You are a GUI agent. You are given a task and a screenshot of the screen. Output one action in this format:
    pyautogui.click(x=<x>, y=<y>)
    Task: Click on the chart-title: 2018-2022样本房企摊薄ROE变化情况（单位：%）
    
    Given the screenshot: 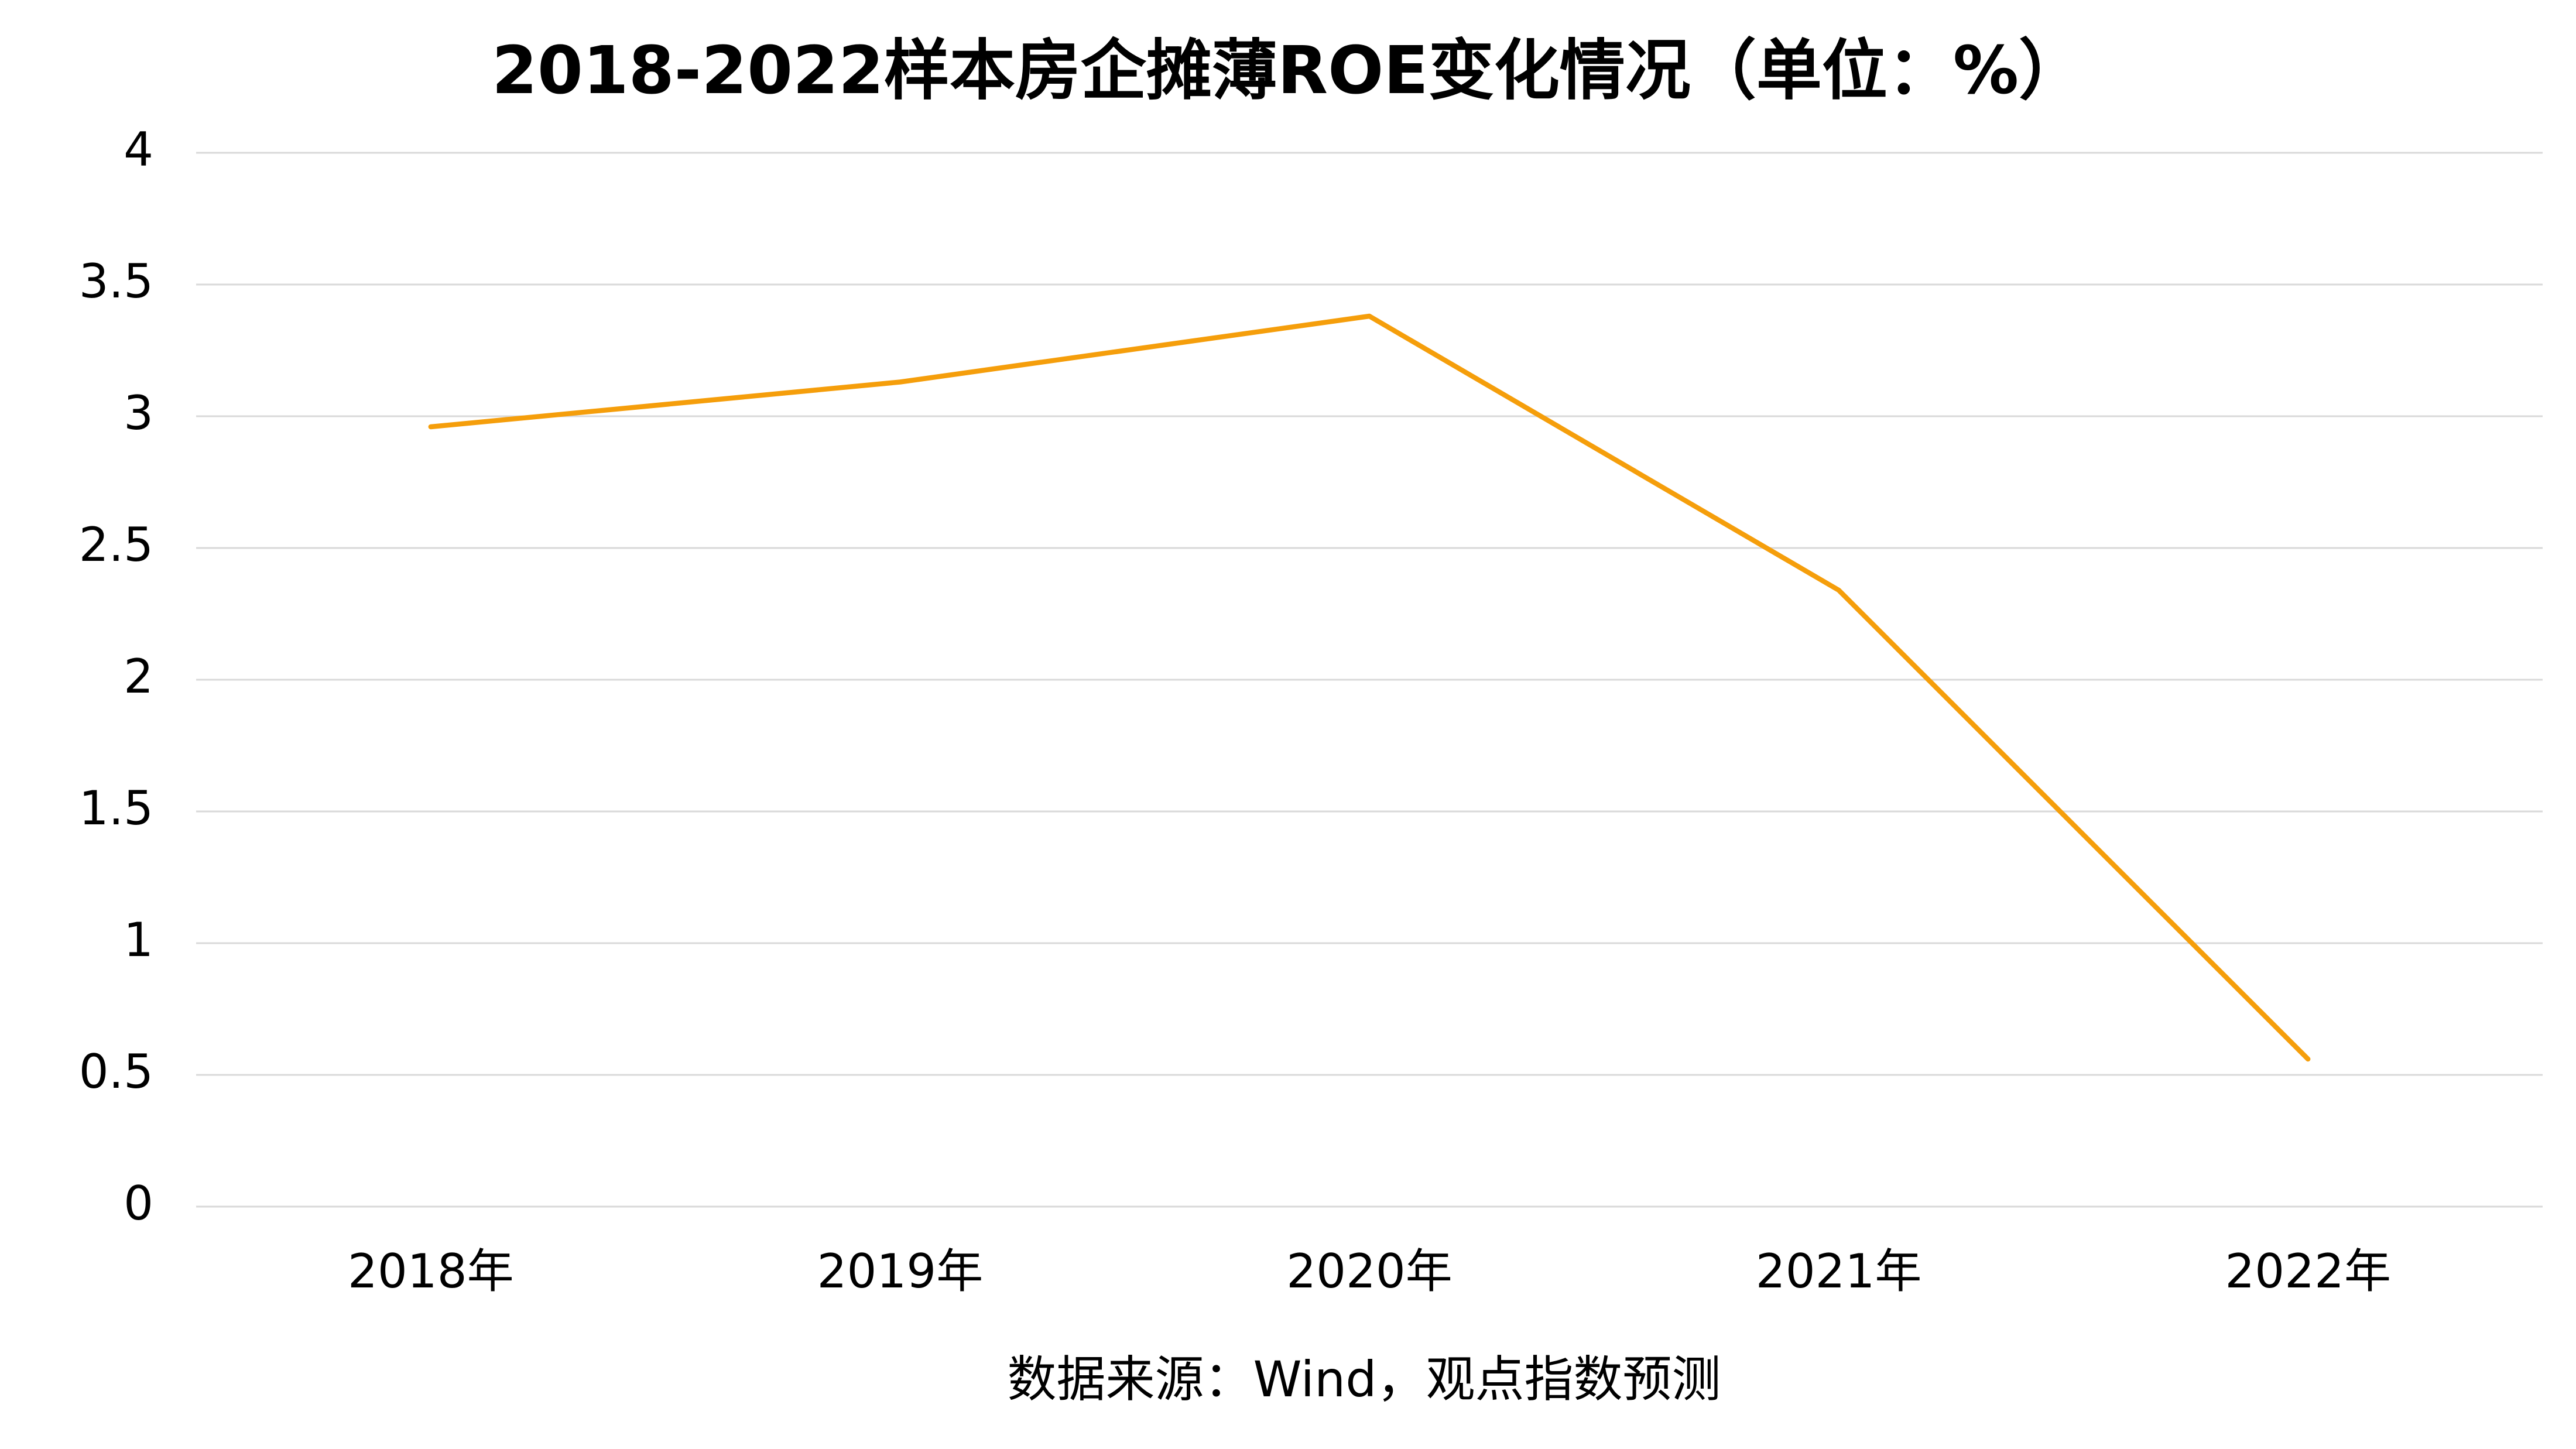 What is the action you would take?
    pyautogui.click(x=1288, y=71)
    